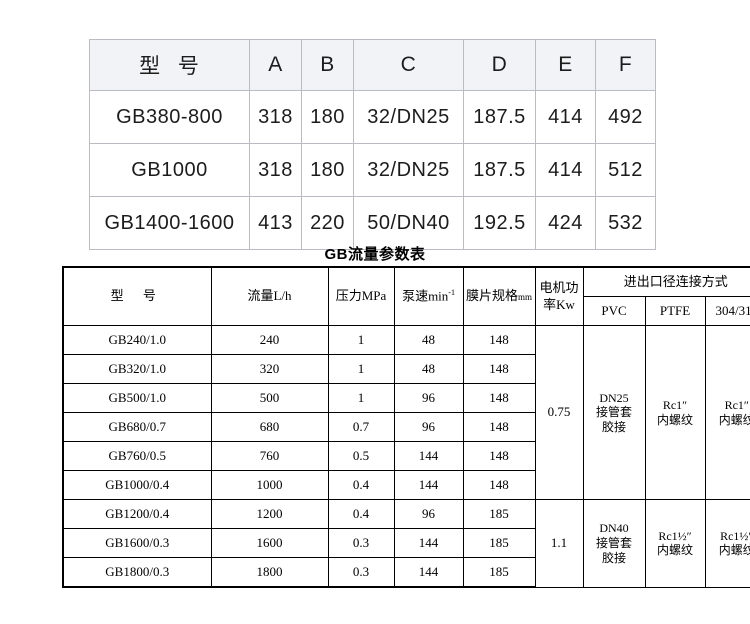  Describe the element at coordinates (361, 514) in the screenshot. I see `flow-cell-pressure: 0.4` at that location.